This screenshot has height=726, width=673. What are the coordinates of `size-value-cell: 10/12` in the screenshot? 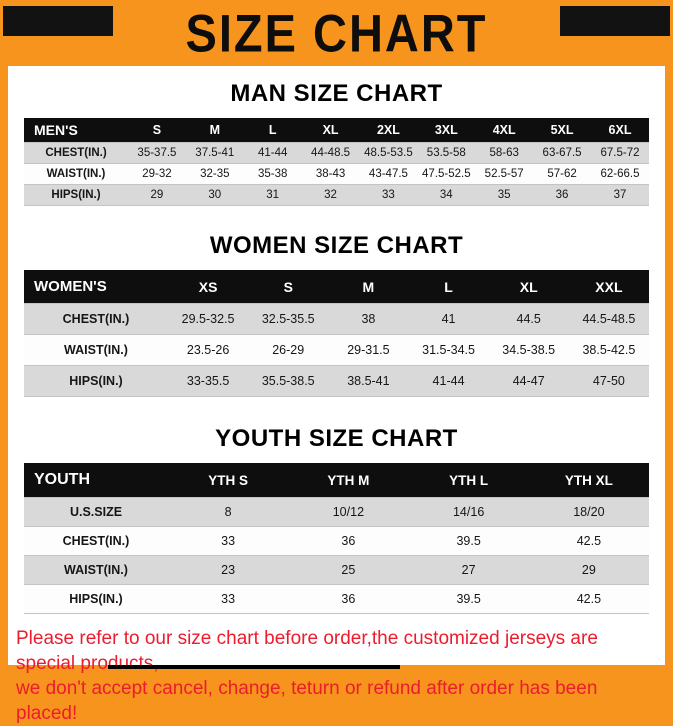 It's located at (348, 512).